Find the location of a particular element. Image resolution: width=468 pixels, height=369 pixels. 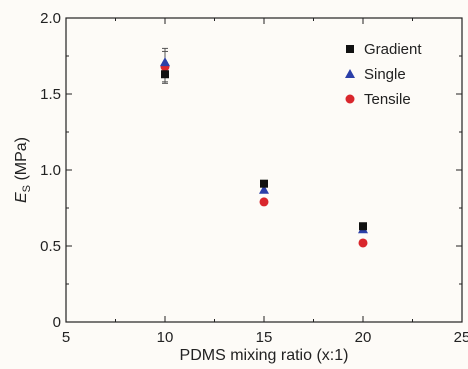

legend-label-single: Single is located at coordinates (385, 74).